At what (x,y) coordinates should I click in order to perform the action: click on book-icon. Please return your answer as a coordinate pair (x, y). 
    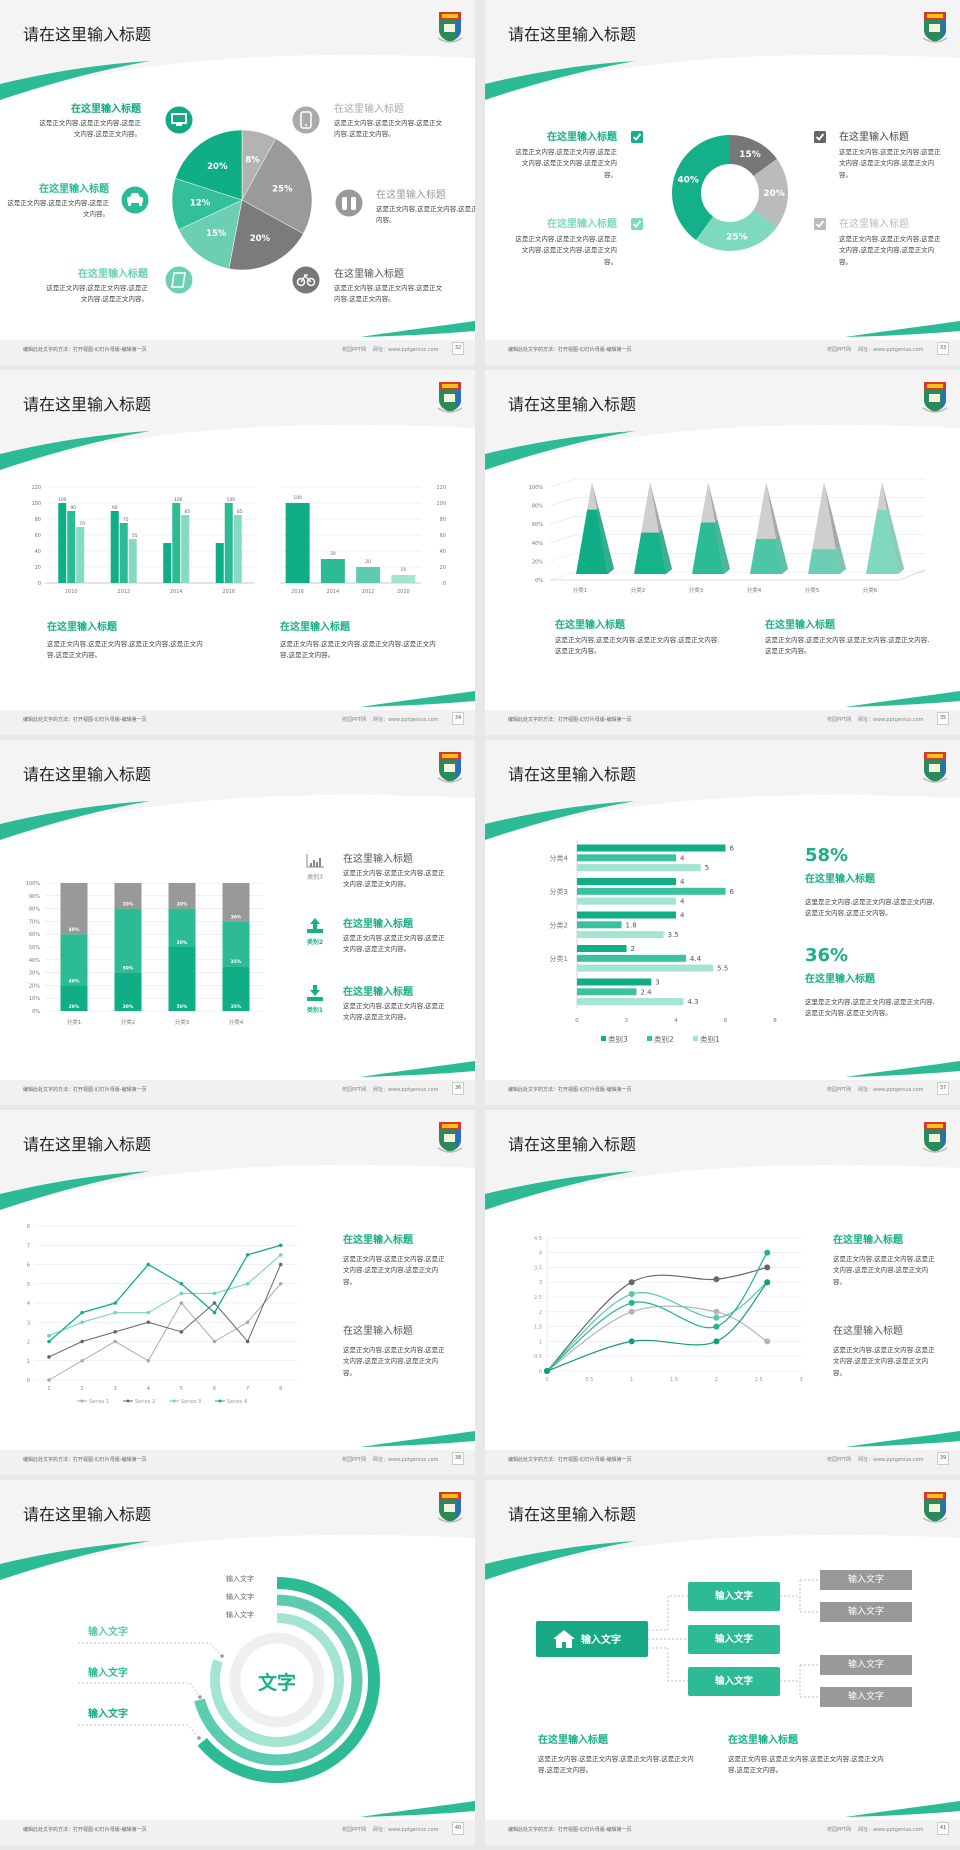
    Looking at the image, I should click on (179, 280).